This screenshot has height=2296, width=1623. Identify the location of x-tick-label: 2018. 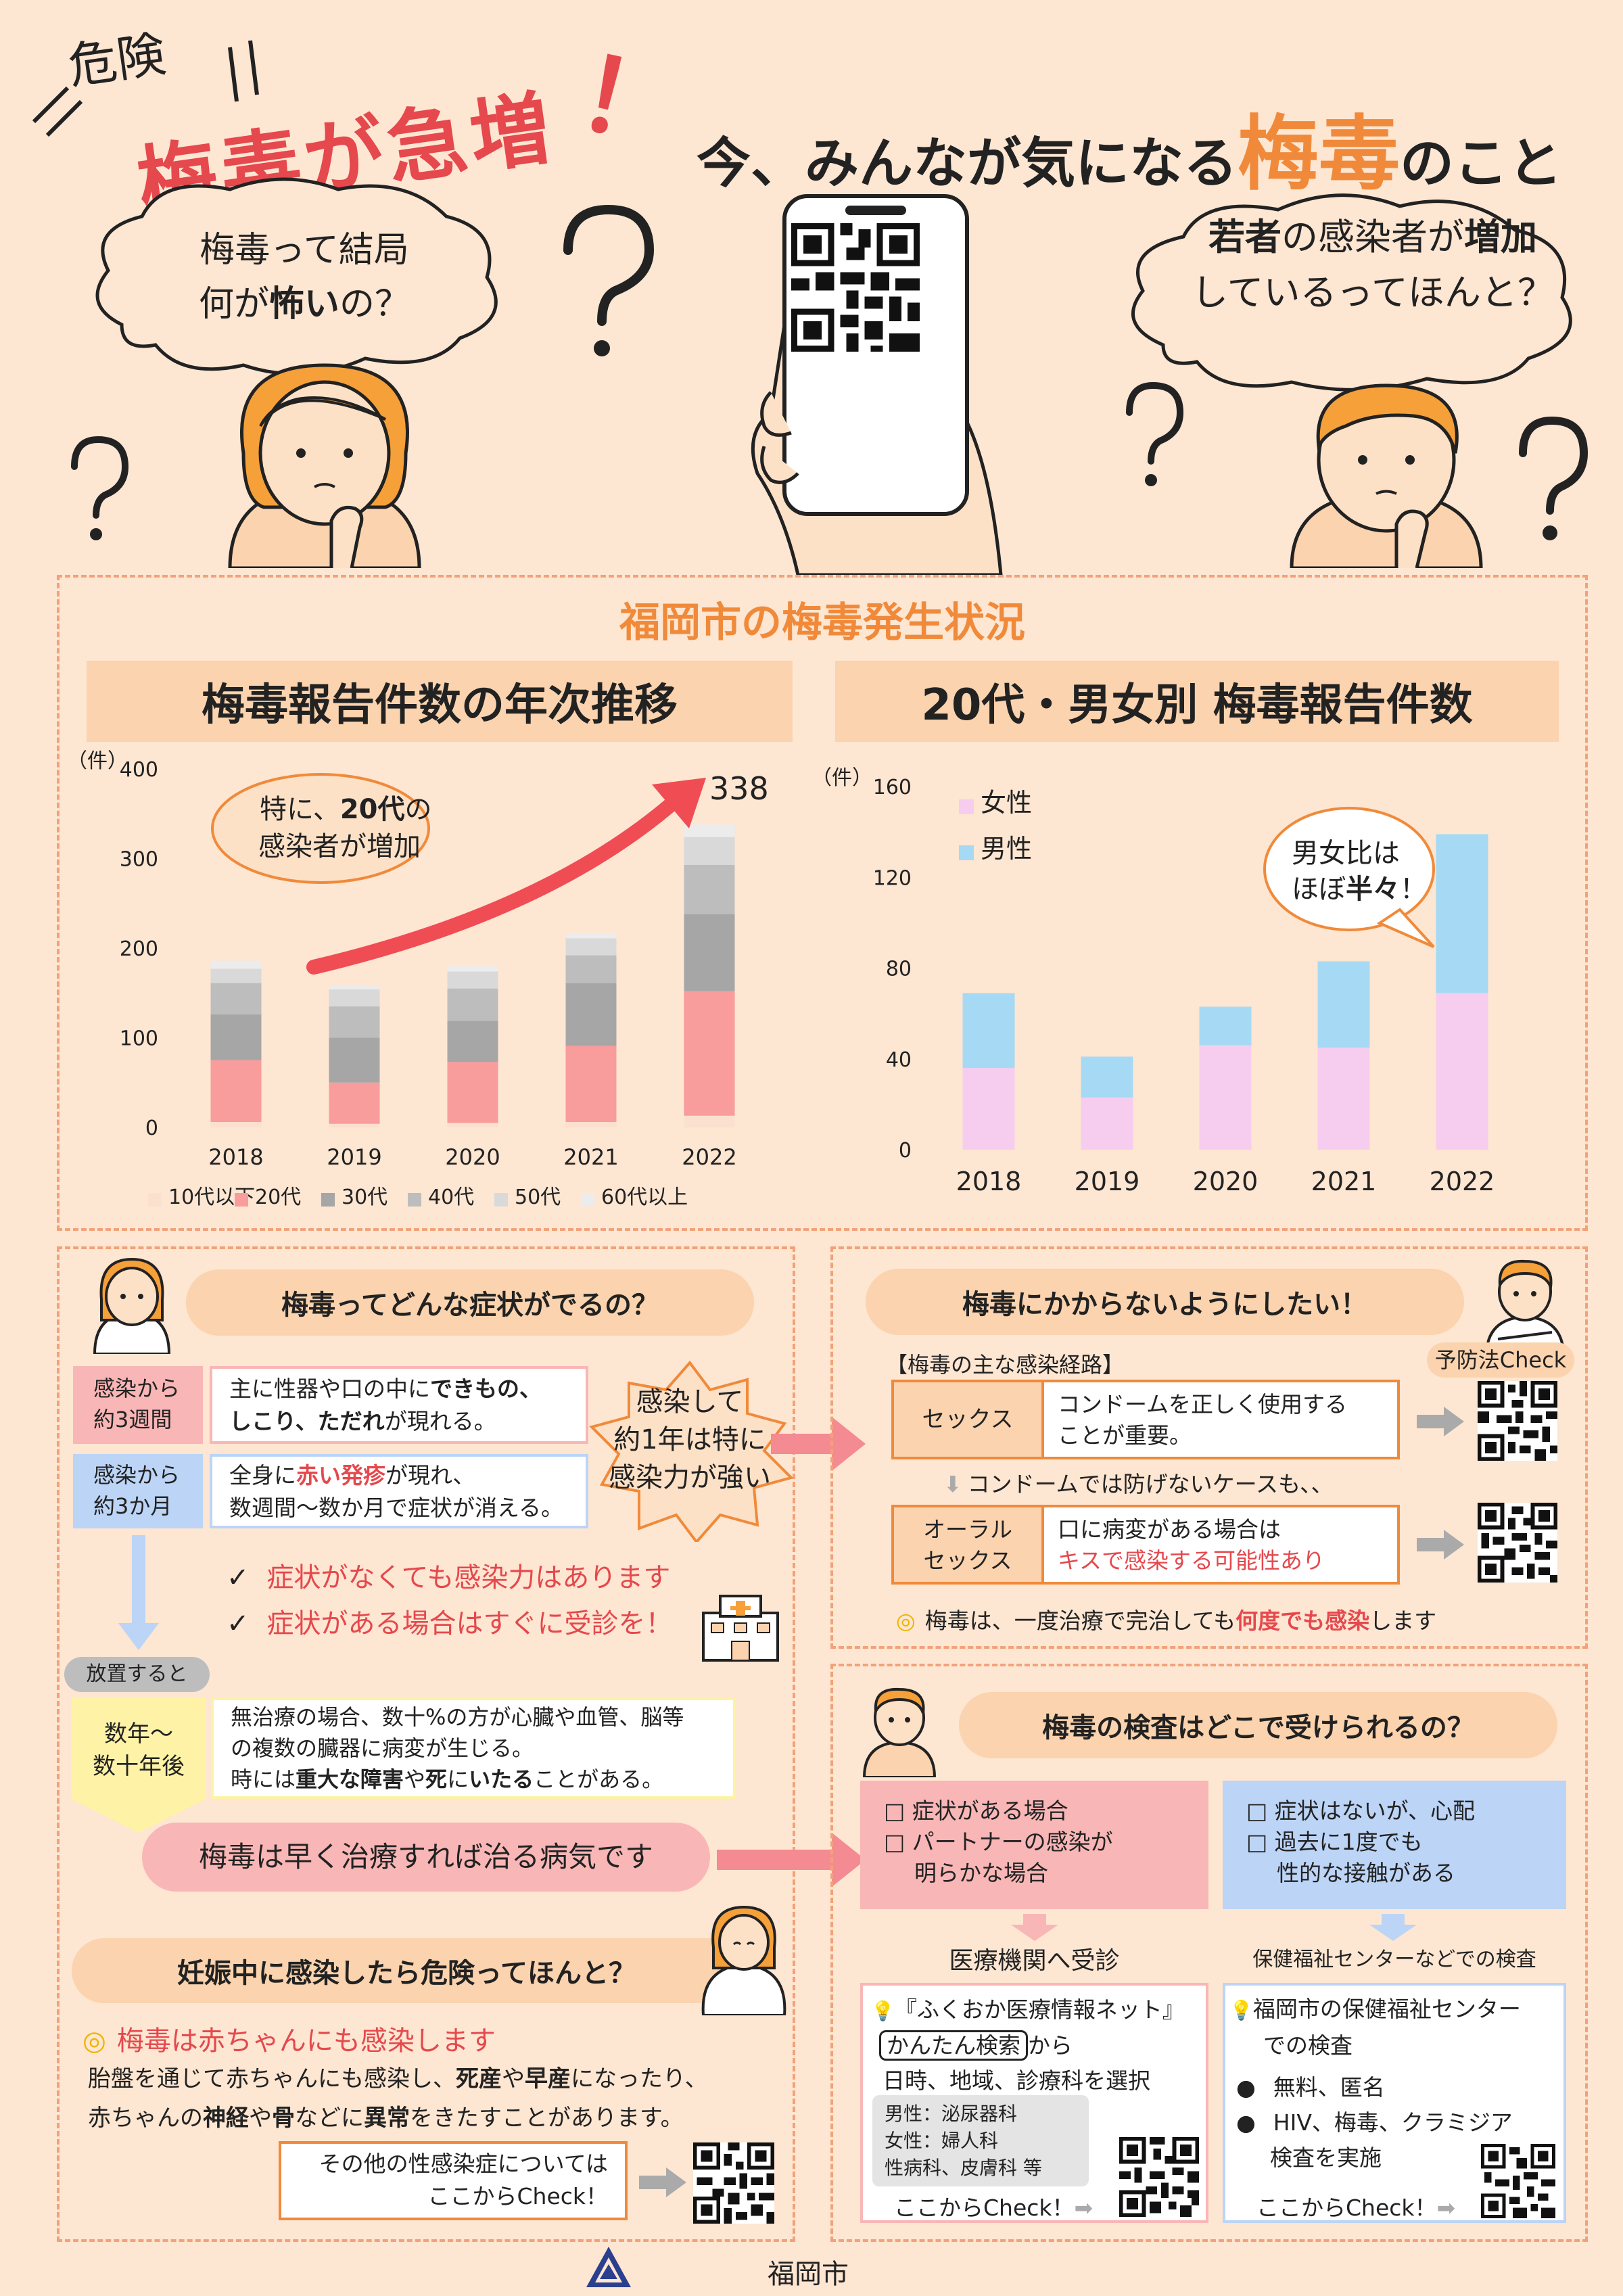
(989, 1182).